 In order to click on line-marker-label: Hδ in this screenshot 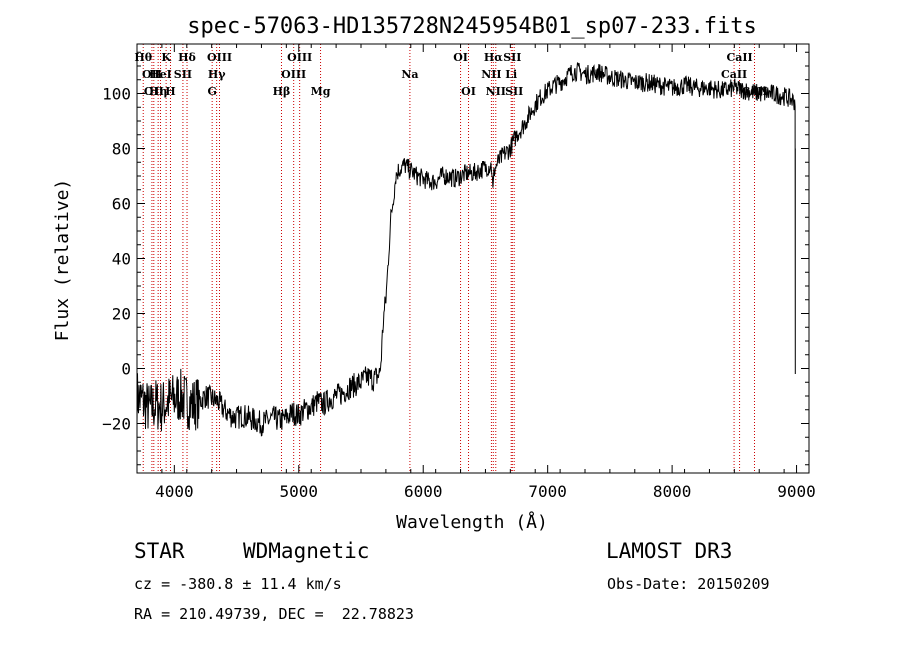, I will do `click(187, 57)`.